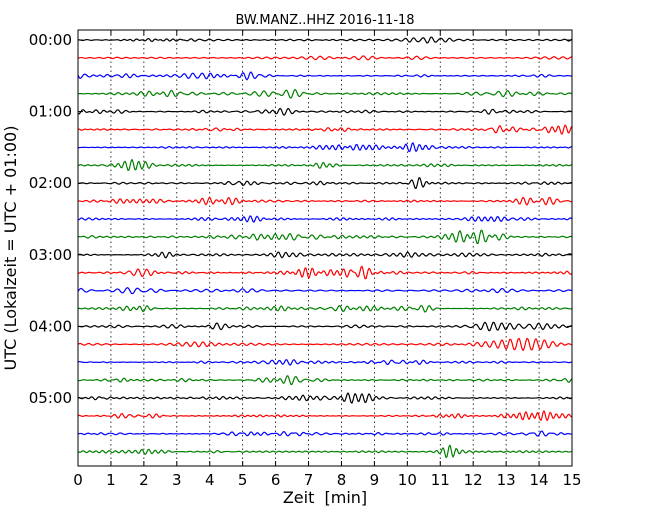  Describe the element at coordinates (571, 480) in the screenshot. I see `x-tick-label: 15` at that location.